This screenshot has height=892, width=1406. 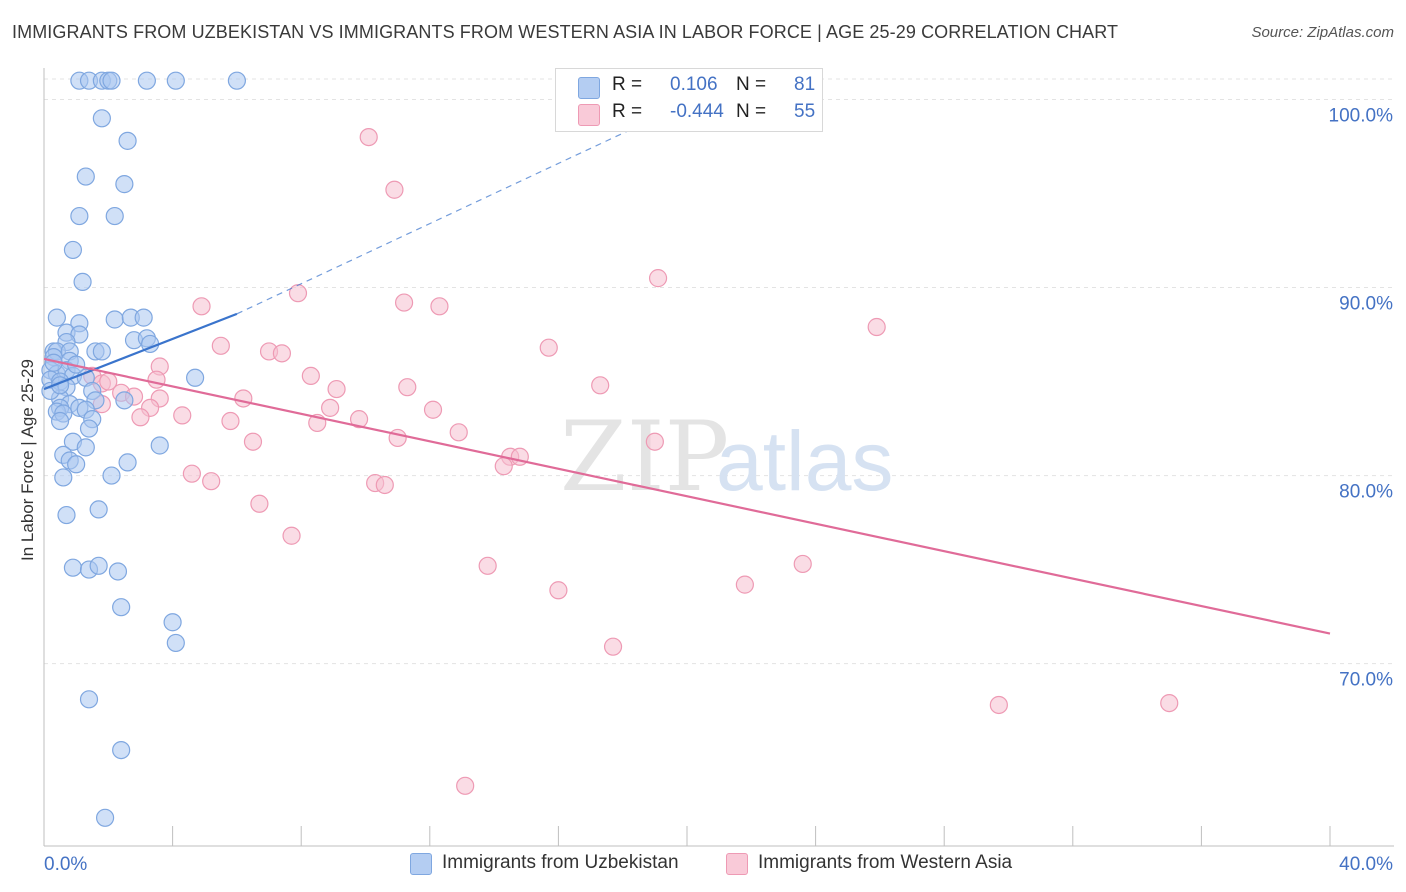 What do you see at coordinates (804, 461) in the screenshot?
I see `watermark-atlas: atlas` at bounding box center [804, 461].